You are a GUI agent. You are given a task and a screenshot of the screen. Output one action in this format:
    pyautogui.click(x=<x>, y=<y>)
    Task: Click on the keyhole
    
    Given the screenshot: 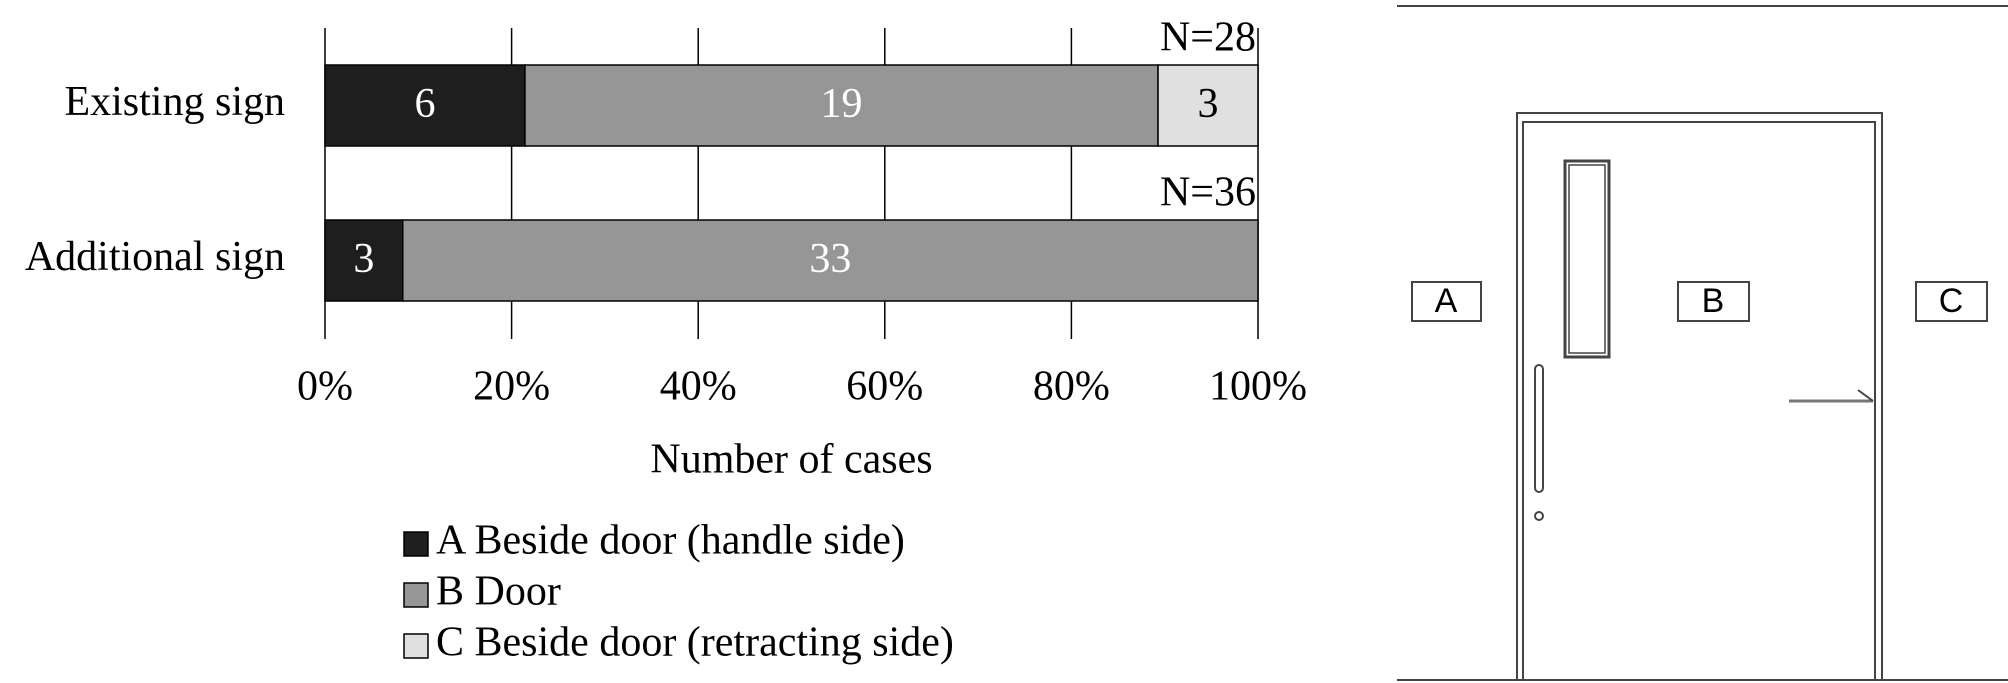 What is the action you would take?
    pyautogui.click(x=1539, y=516)
    